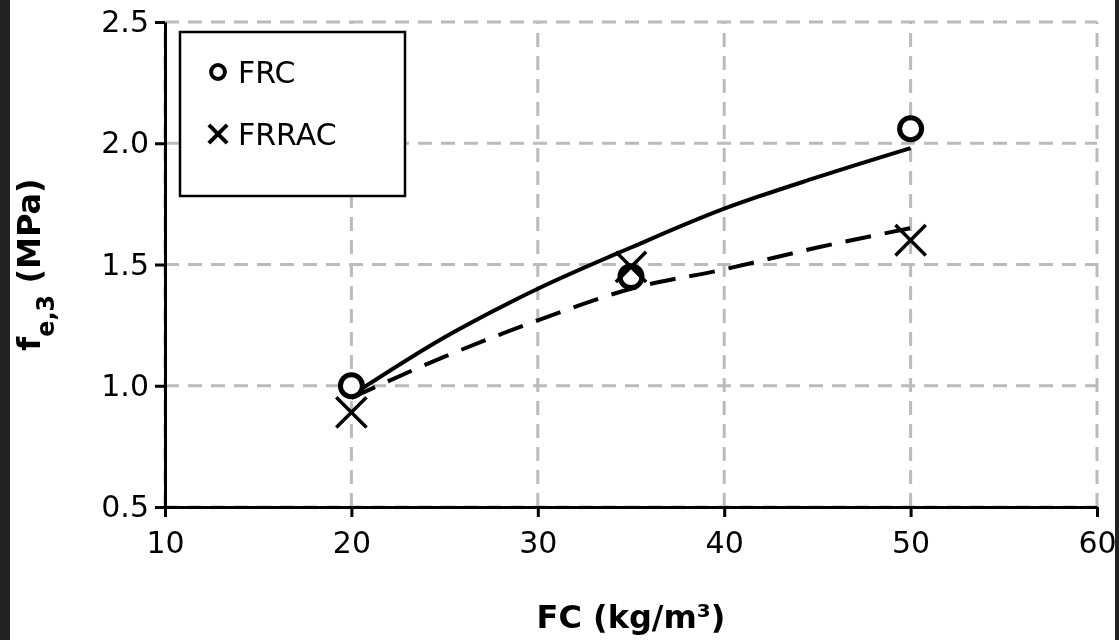  I want to click on x-tick-label: 30, so click(538, 542).